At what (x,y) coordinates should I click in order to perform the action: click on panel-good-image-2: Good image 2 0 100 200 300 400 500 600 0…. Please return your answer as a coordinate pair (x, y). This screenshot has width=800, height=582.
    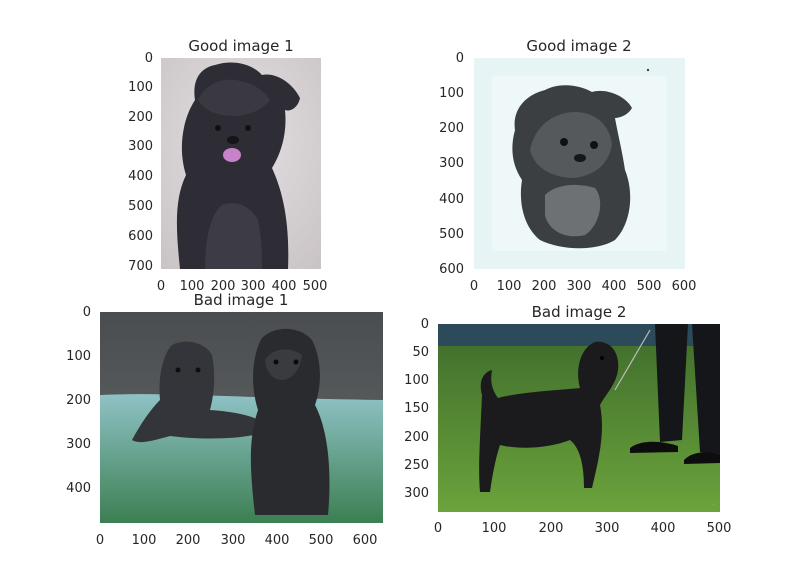
    Looking at the image, I should click on (567, 165).